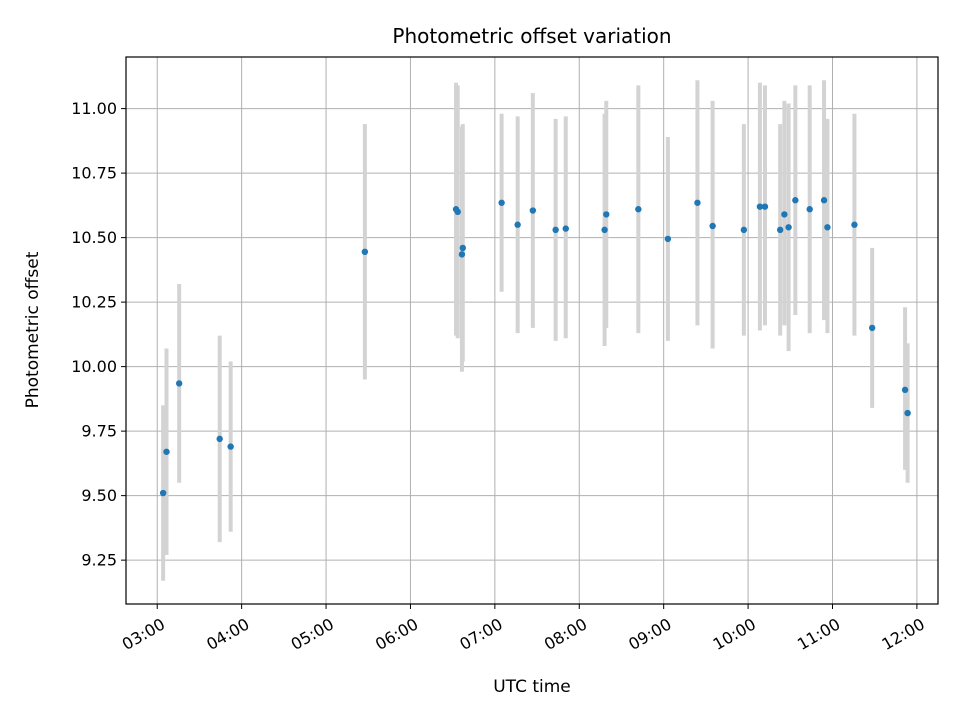 The height and width of the screenshot is (720, 960). Describe the element at coordinates (33, 329) in the screenshot. I see `y-axis-label: Photometric offset` at that location.